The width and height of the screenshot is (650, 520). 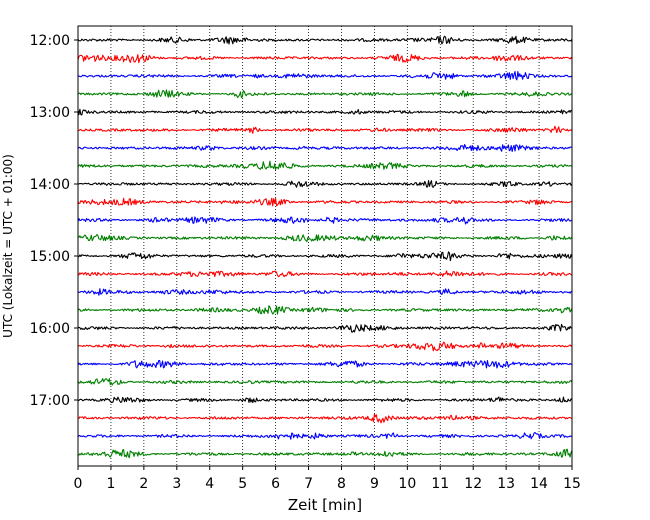 What do you see at coordinates (374, 484) in the screenshot?
I see `x-tick-label: 9` at bounding box center [374, 484].